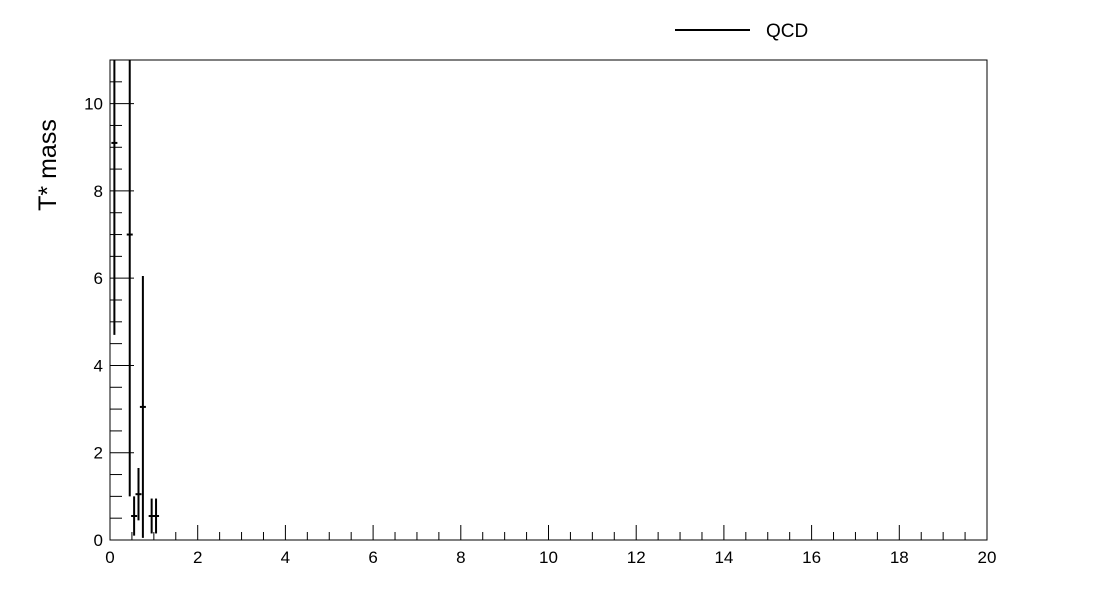  Describe the element at coordinates (98, 540) in the screenshot. I see `y-tick-label: 0` at that location.